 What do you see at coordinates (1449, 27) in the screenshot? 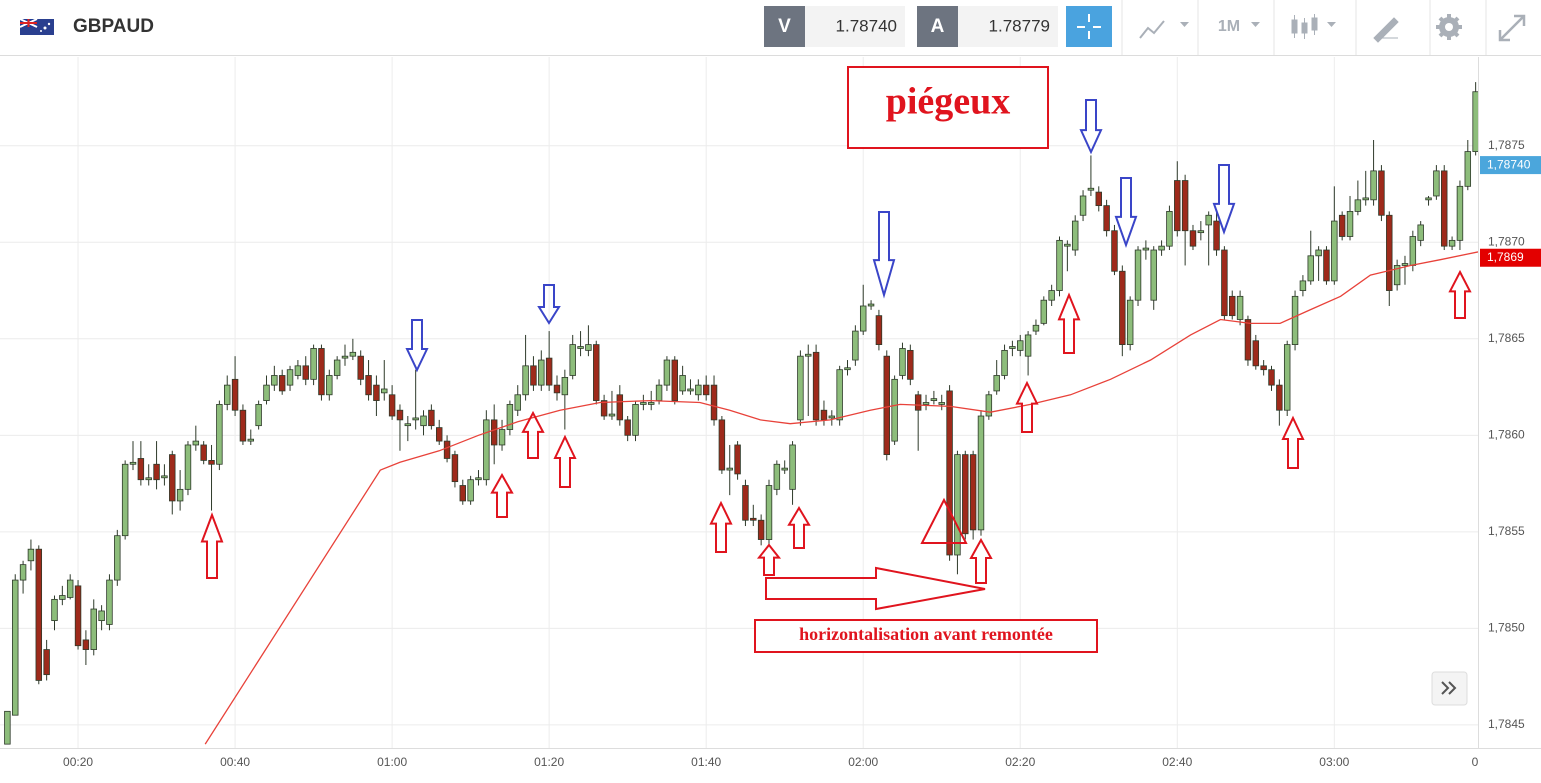
I see `settings-button` at bounding box center [1449, 27].